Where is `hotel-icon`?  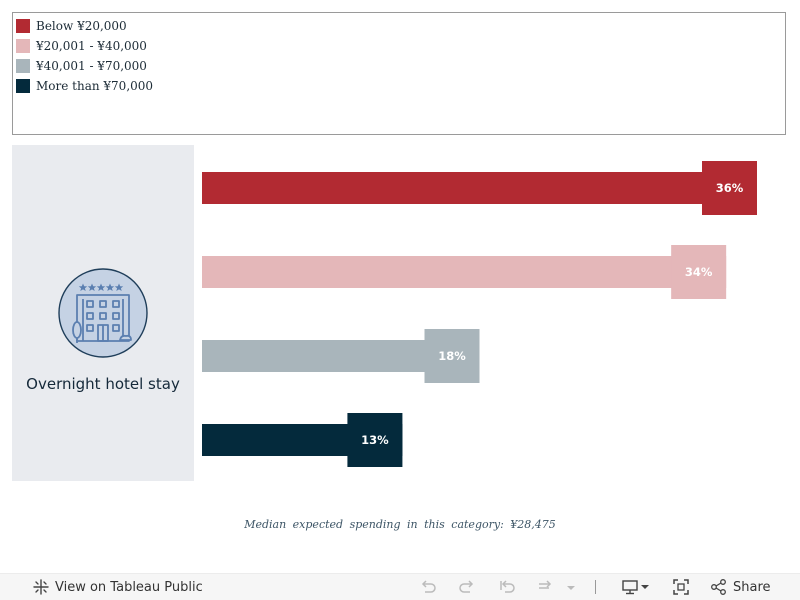
hotel-icon is located at coordinates (103, 313).